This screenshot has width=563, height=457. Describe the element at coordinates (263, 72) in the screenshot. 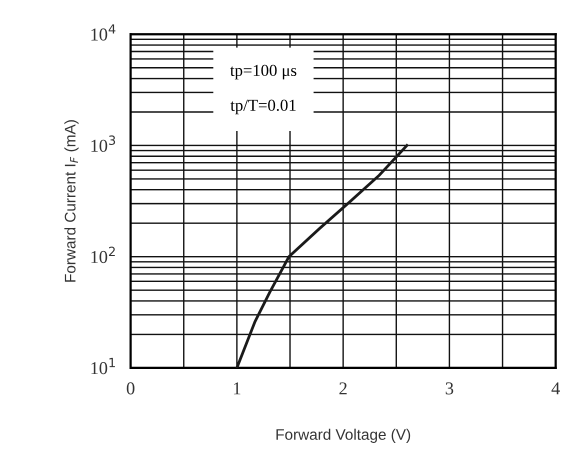

I see `annotation: tp=100 μs` at that location.